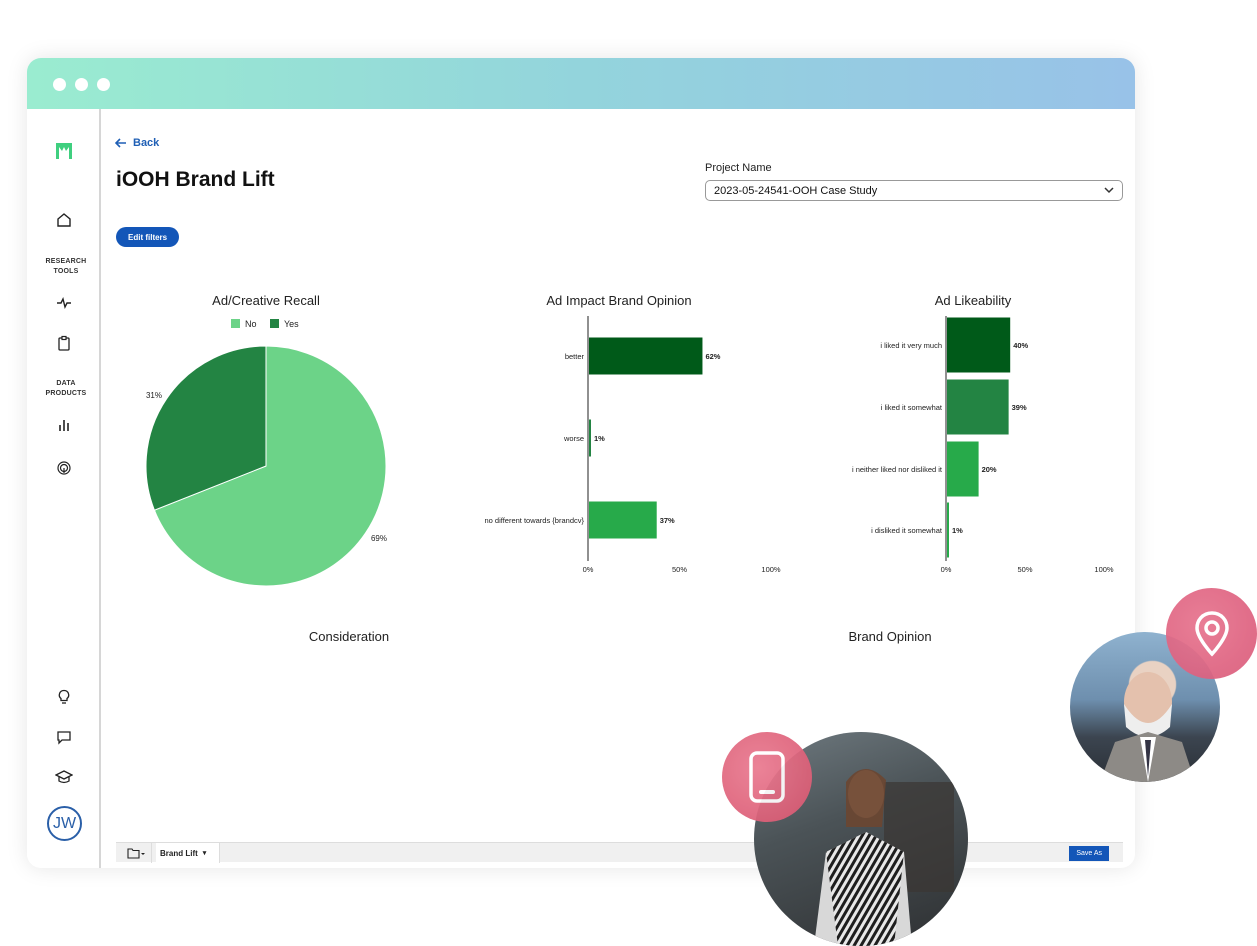 This screenshot has width=1257, height=946. I want to click on back-link: Back, so click(137, 143).